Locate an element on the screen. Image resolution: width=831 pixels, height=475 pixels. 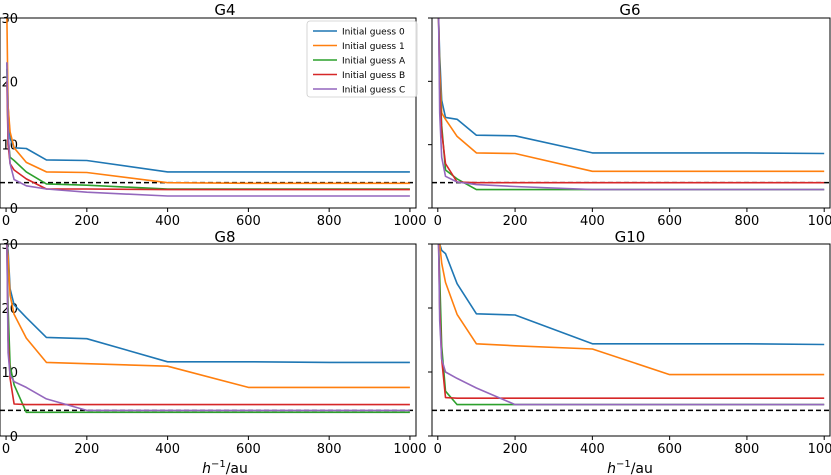
legend-label: Initial guess 1 is located at coordinates (373, 47).